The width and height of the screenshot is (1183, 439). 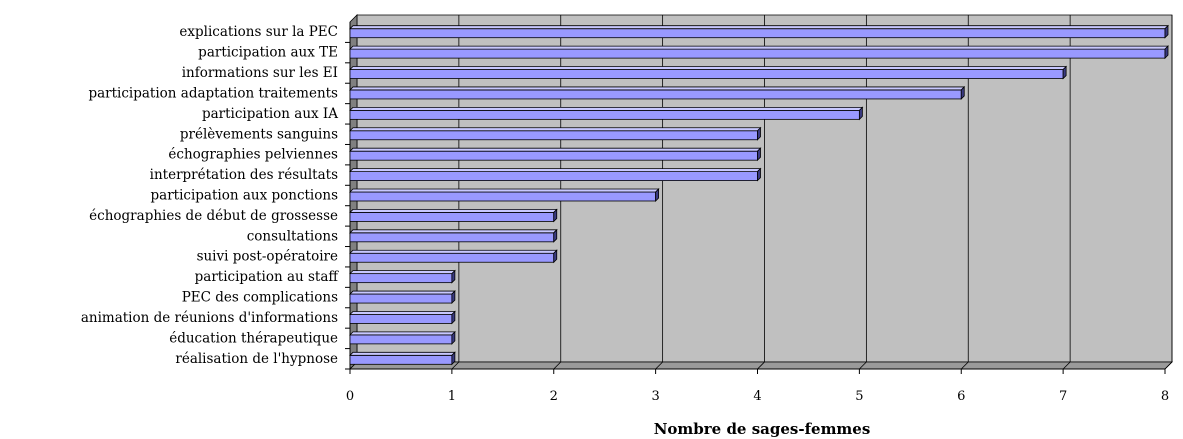 What do you see at coordinates (762, 429) in the screenshot?
I see `x-axis-title: Nombre de sages-femmes` at bounding box center [762, 429].